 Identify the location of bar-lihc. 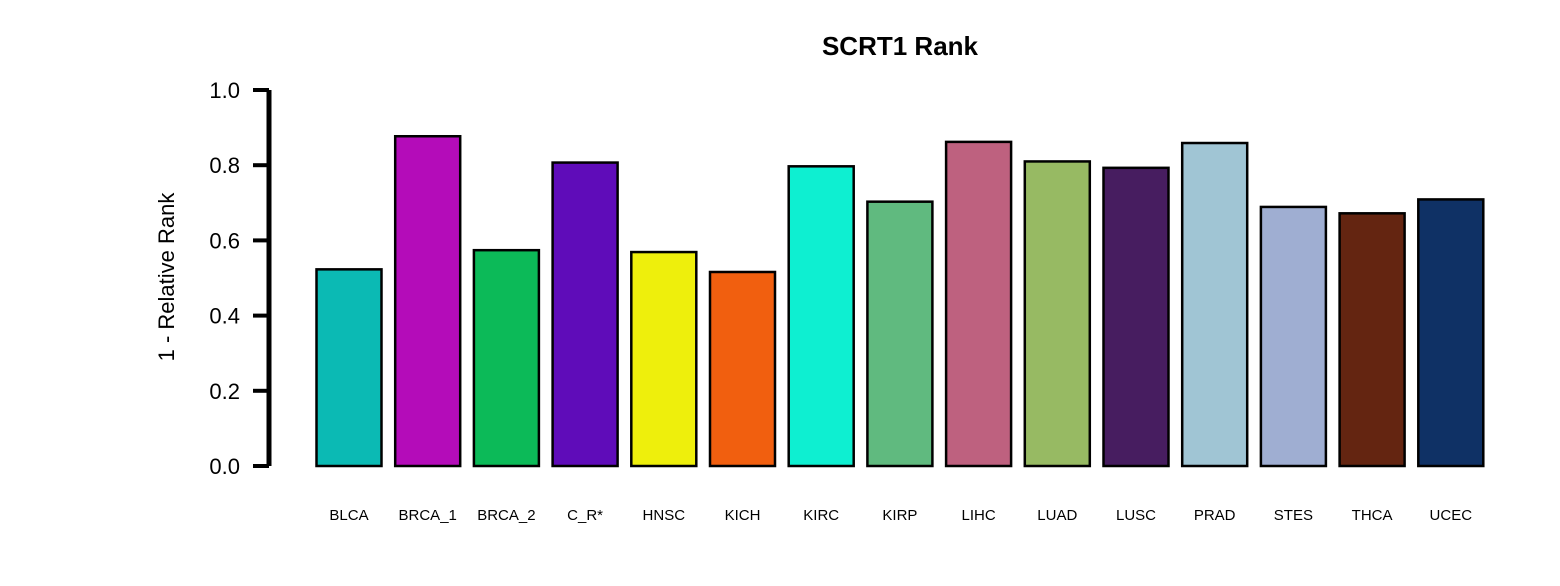
(978, 304).